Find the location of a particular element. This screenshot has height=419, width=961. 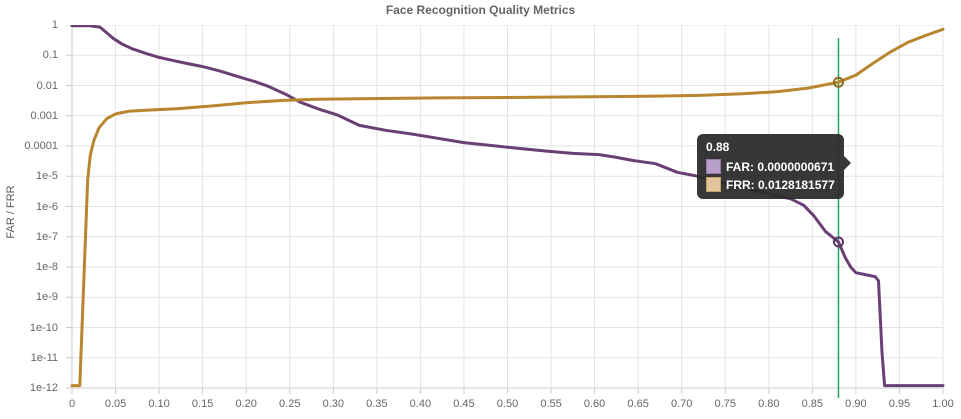

y-tick-label: 0.1 is located at coordinates (50, 55).